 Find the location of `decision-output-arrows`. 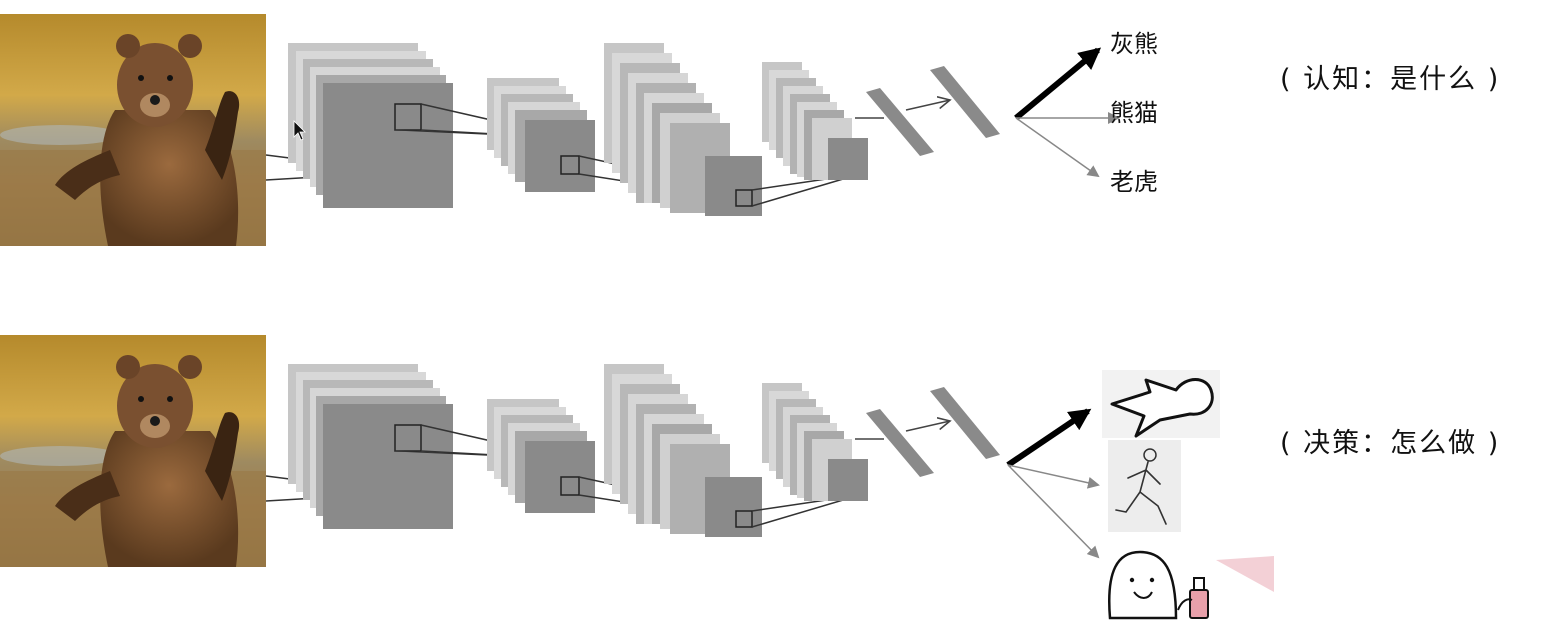

decision-output-arrows is located at coordinates (1053, 483).